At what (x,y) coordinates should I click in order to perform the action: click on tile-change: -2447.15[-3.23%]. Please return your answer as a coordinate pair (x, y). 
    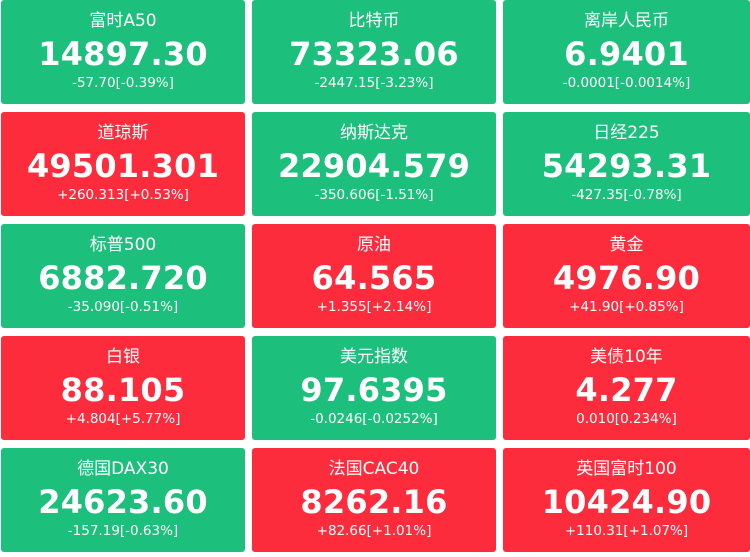
    Looking at the image, I should click on (374, 83).